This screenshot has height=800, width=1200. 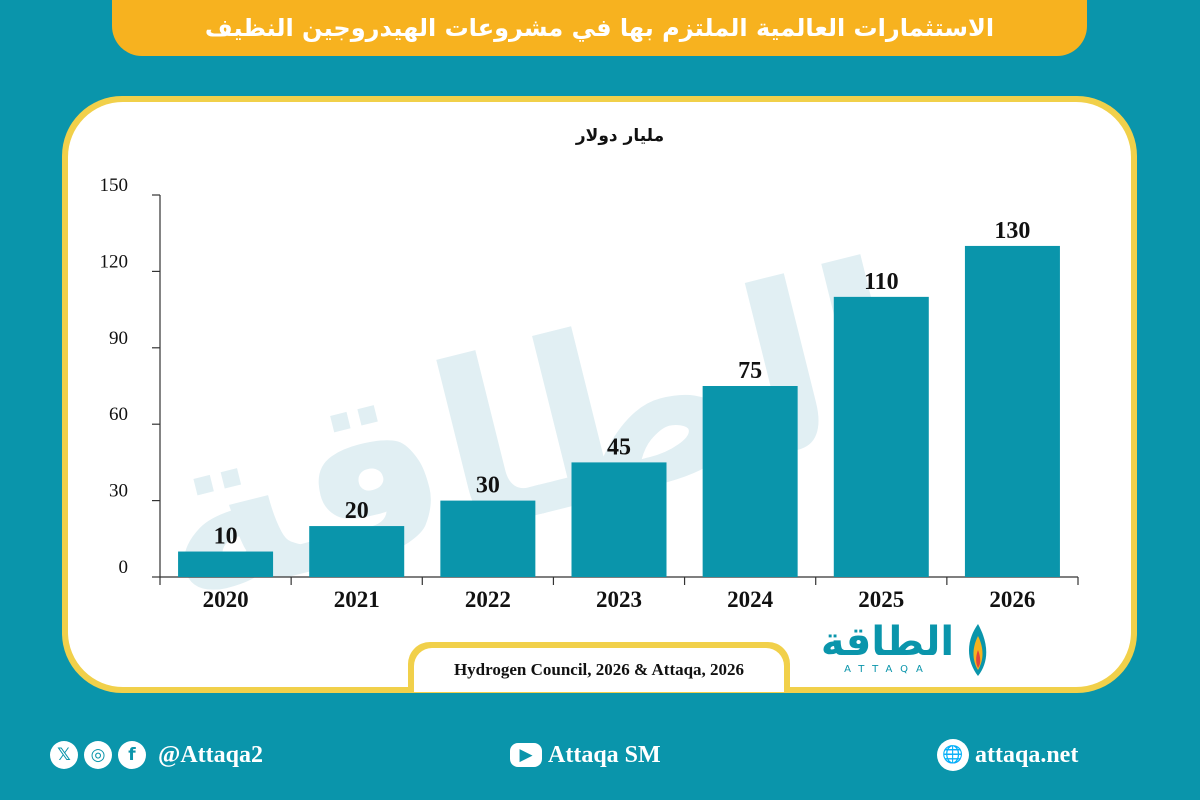 I want to click on website-link: 🌐 attaqa.net, so click(x=1007, y=755).